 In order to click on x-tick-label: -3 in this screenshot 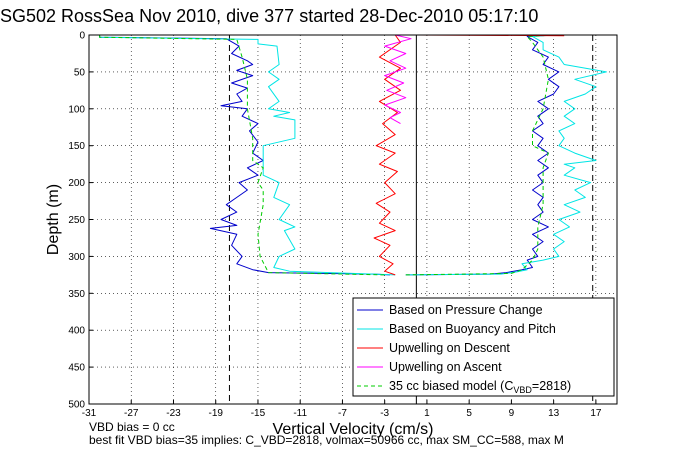, I will do `click(384, 413)`.